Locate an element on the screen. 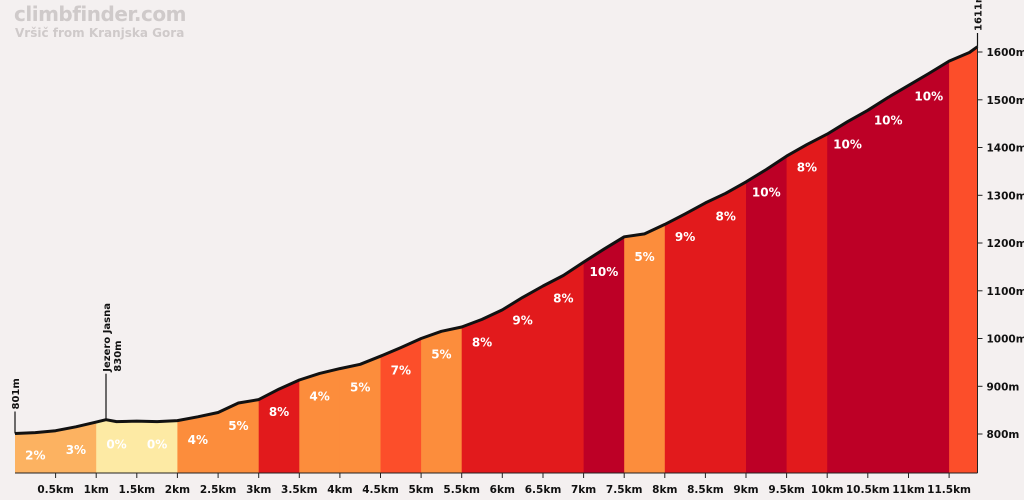 This screenshot has height=500, width=1024. x-tick-label: 9km is located at coordinates (745, 490).